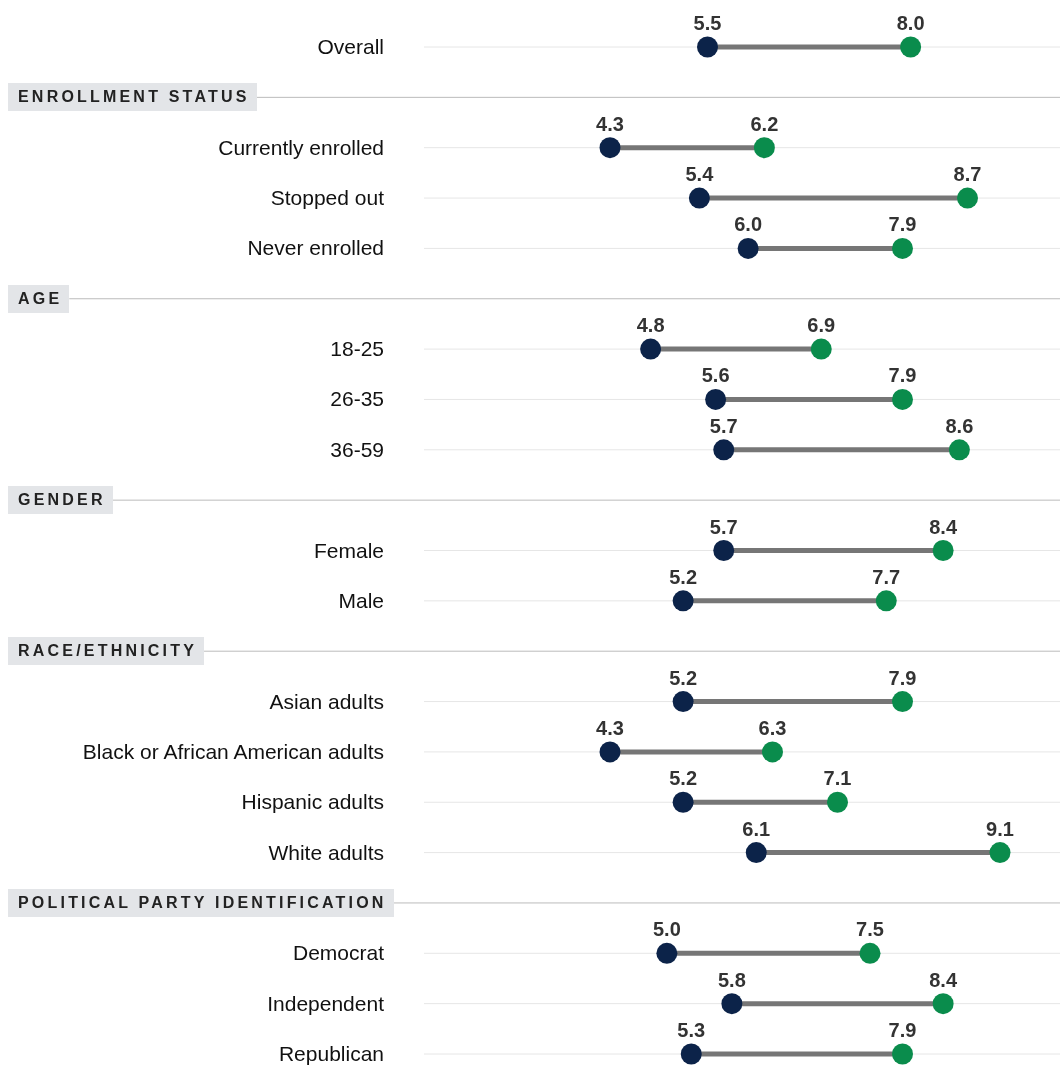 This screenshot has width=1060, height=1066. Describe the element at coordinates (201, 902) in the screenshot. I see `text: POLITICAL PARTY IDENTIFICATION` at that location.